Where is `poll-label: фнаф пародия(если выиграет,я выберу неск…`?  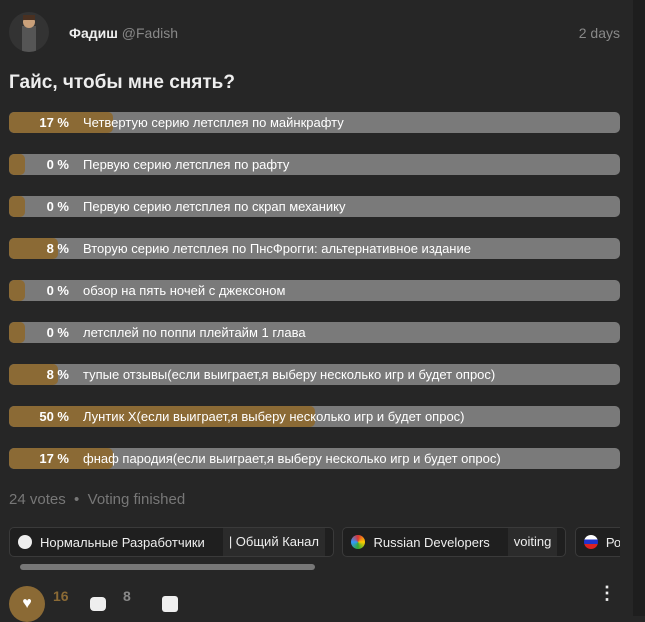
poll-label: фнаф пародия(если выиграет,я выберу неск… is located at coordinates (292, 458).